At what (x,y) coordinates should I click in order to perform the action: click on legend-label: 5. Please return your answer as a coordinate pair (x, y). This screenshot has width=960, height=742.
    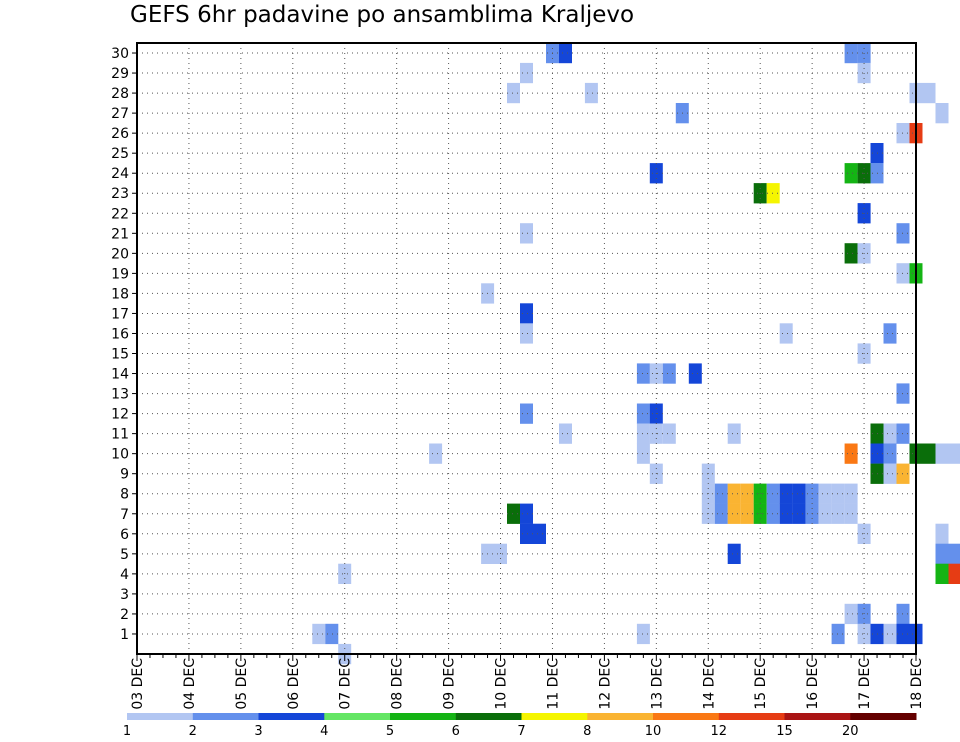
    Looking at the image, I should click on (390, 731).